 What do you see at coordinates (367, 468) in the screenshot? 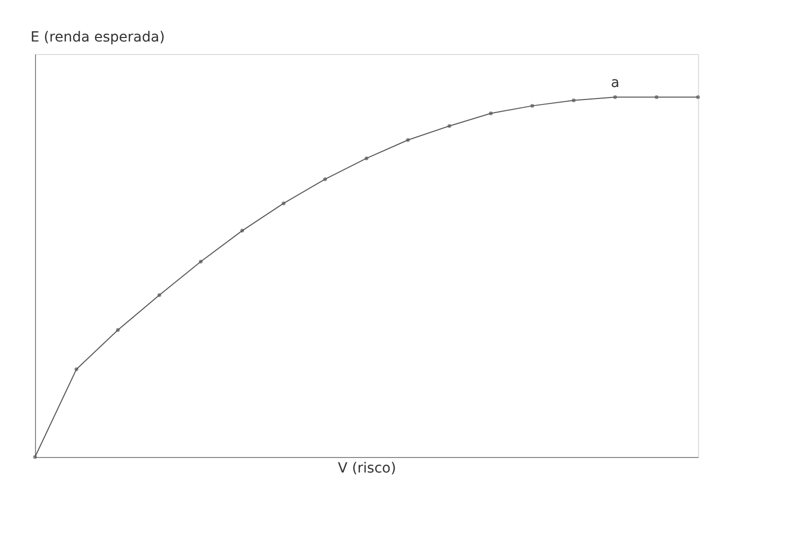
I see `x-axis-title: V (risco)` at bounding box center [367, 468].